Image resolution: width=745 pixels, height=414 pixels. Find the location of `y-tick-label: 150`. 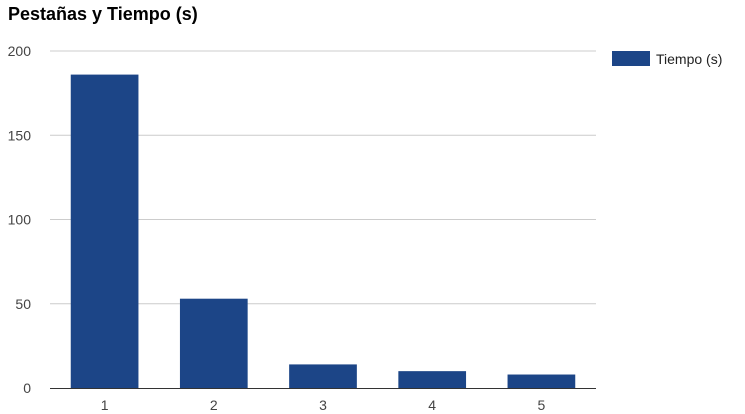

y-tick-label: 150 is located at coordinates (20, 135).